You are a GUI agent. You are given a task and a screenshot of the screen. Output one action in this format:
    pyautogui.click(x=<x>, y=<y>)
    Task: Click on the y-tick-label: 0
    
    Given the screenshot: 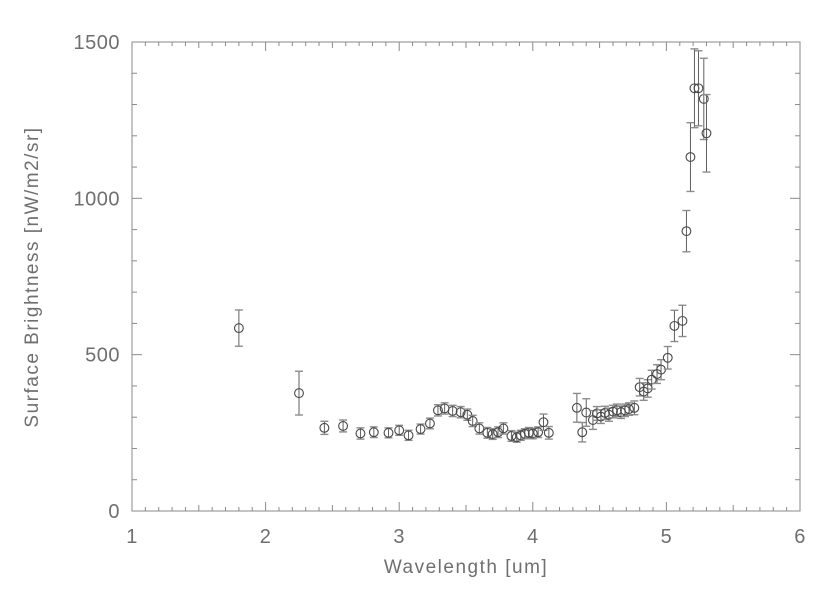 What is the action you would take?
    pyautogui.click(x=114, y=512)
    